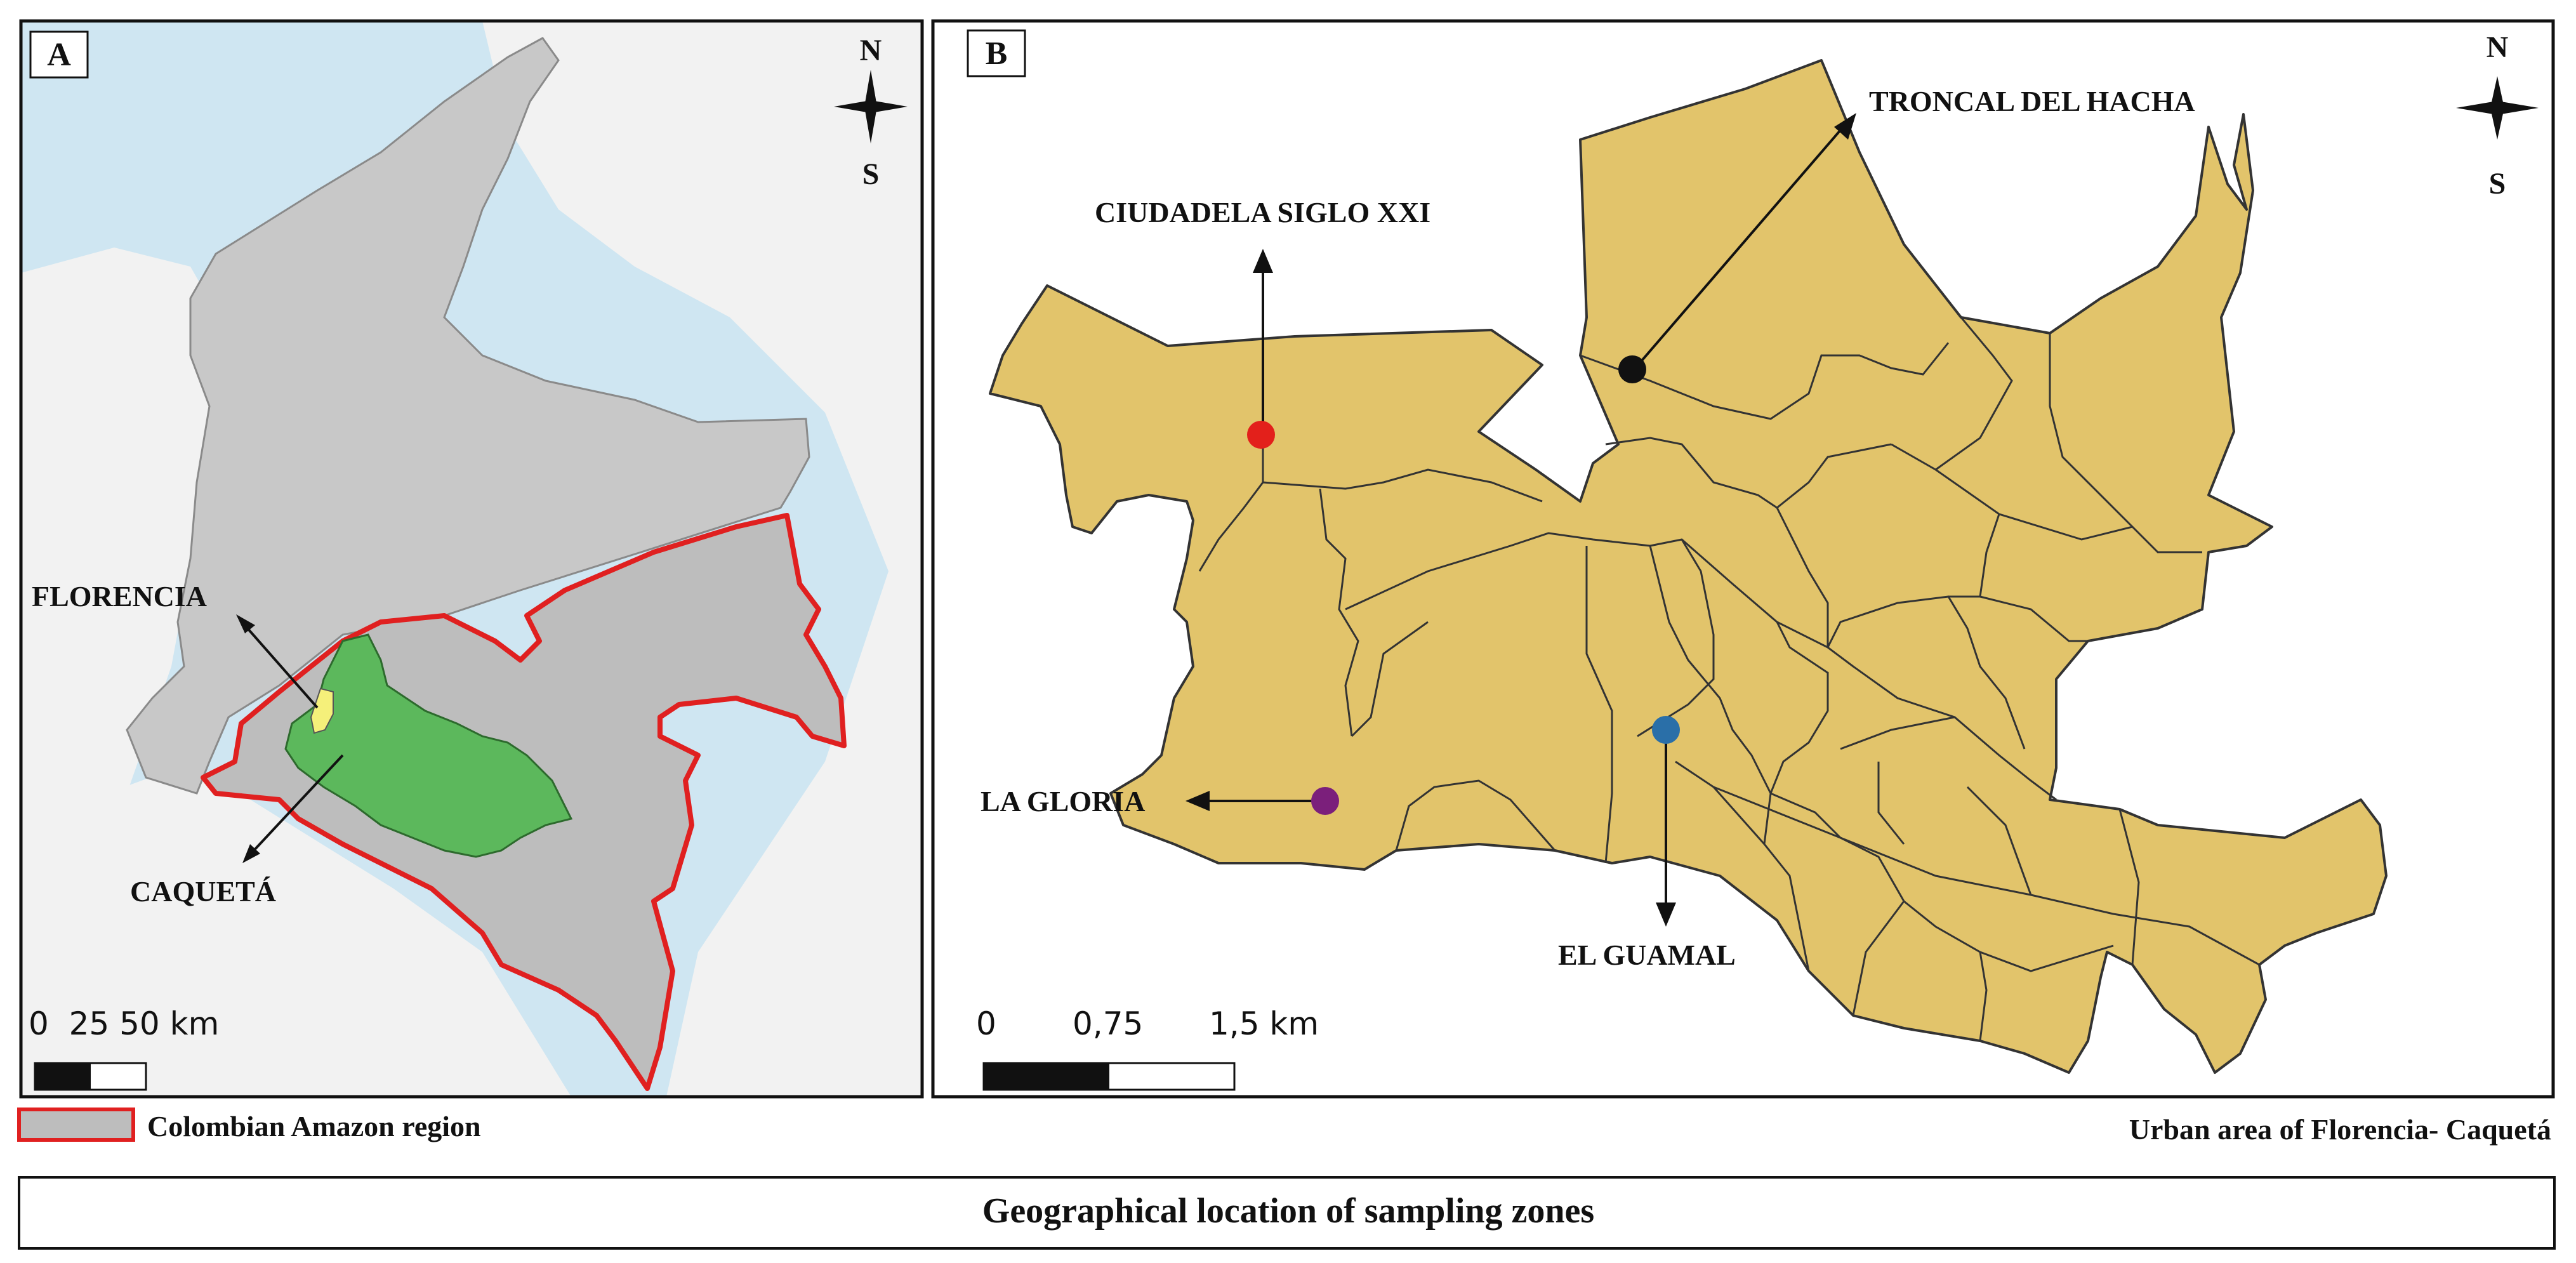 Image resolution: width=2576 pixels, height=1263 pixels. What do you see at coordinates (1198, 801) in the screenshot?
I see `la-gloria-arrowhead` at bounding box center [1198, 801].